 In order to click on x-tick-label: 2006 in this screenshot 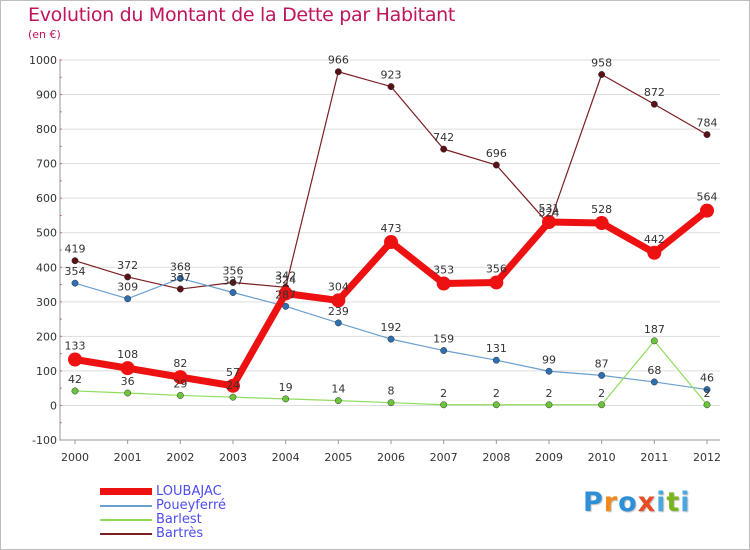, I will do `click(391, 457)`.